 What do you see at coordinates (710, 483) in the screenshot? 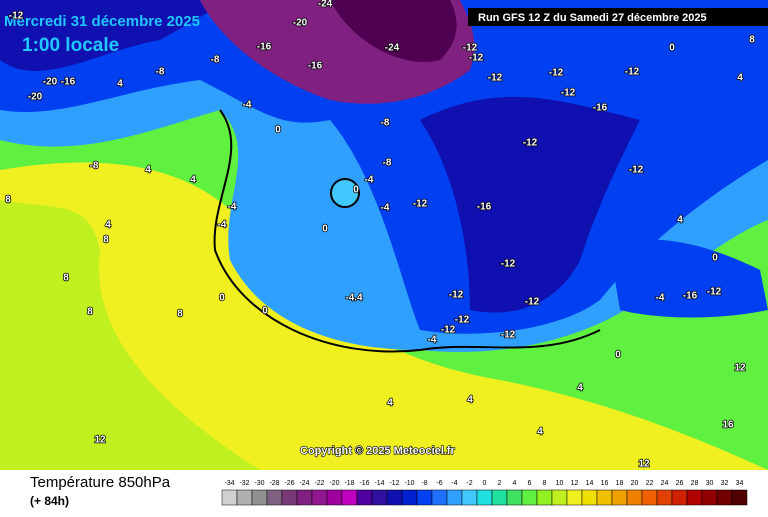
I see `legend-value: 30` at bounding box center [710, 483].